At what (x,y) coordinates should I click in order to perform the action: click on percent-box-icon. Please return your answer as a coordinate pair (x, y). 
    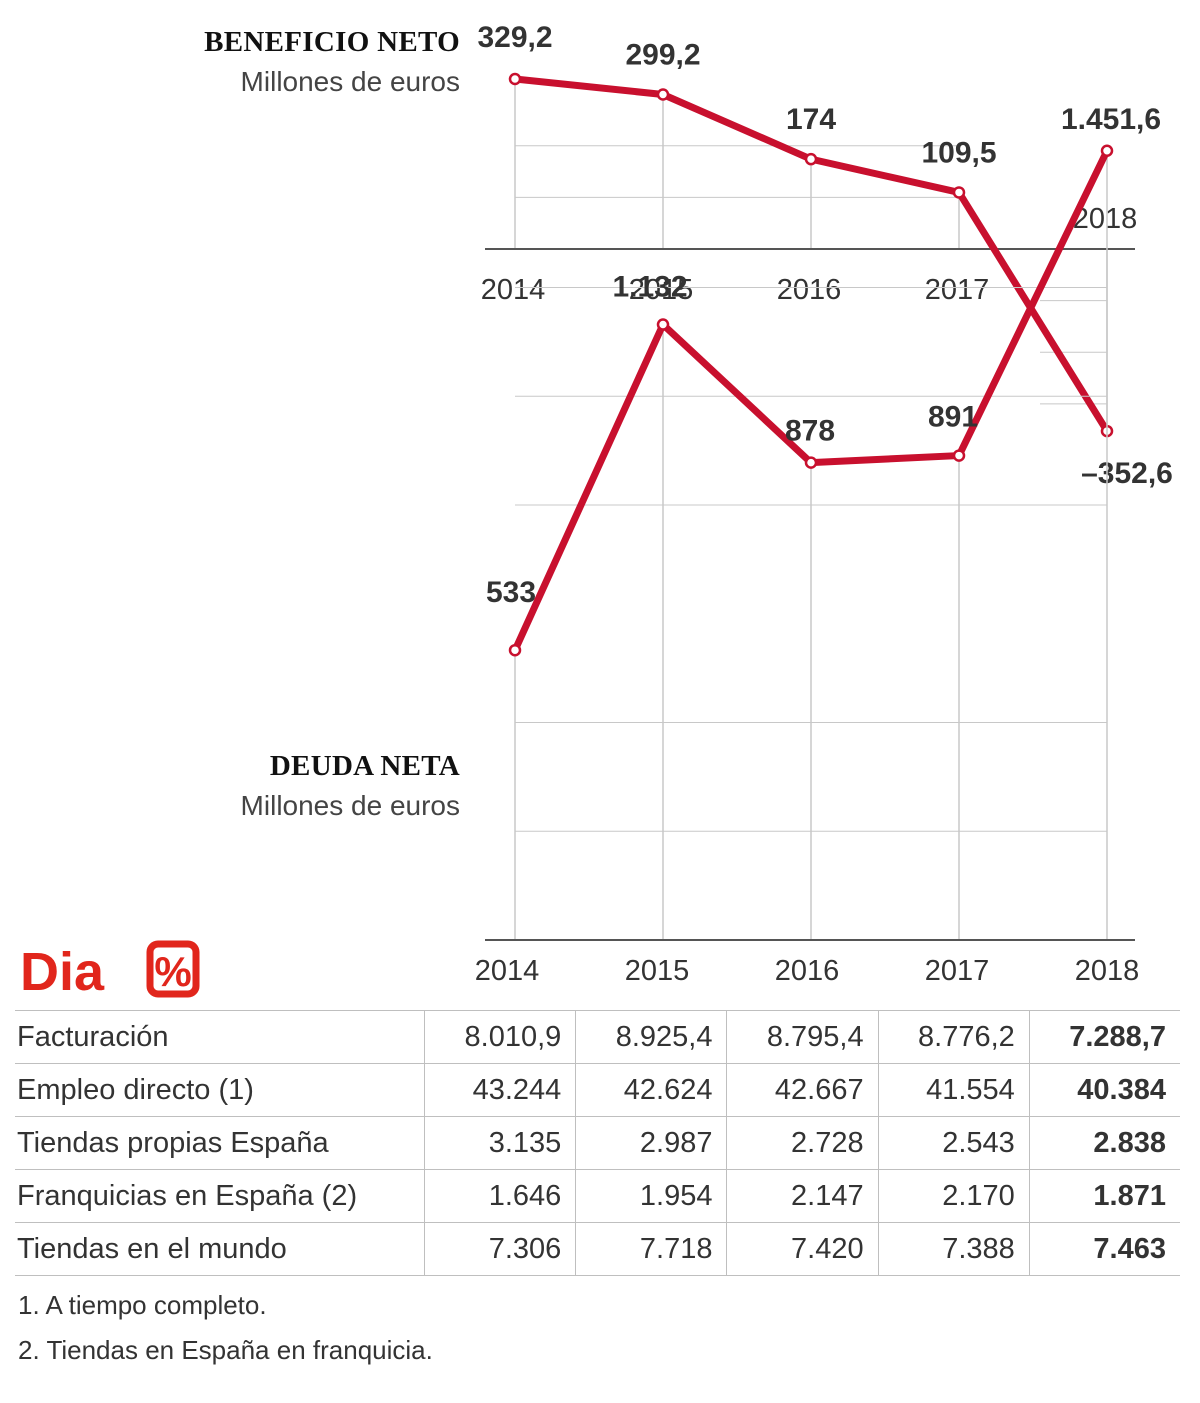
    Looking at the image, I should click on (173, 969).